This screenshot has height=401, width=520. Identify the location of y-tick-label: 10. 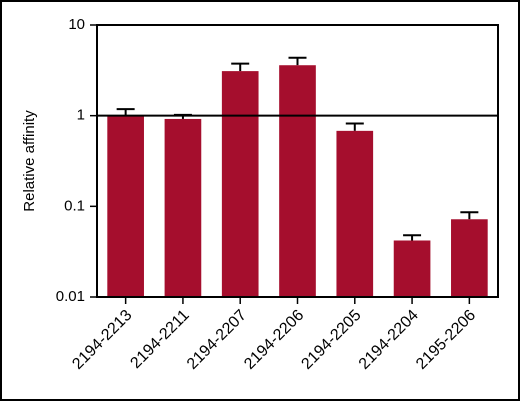
(76, 24).